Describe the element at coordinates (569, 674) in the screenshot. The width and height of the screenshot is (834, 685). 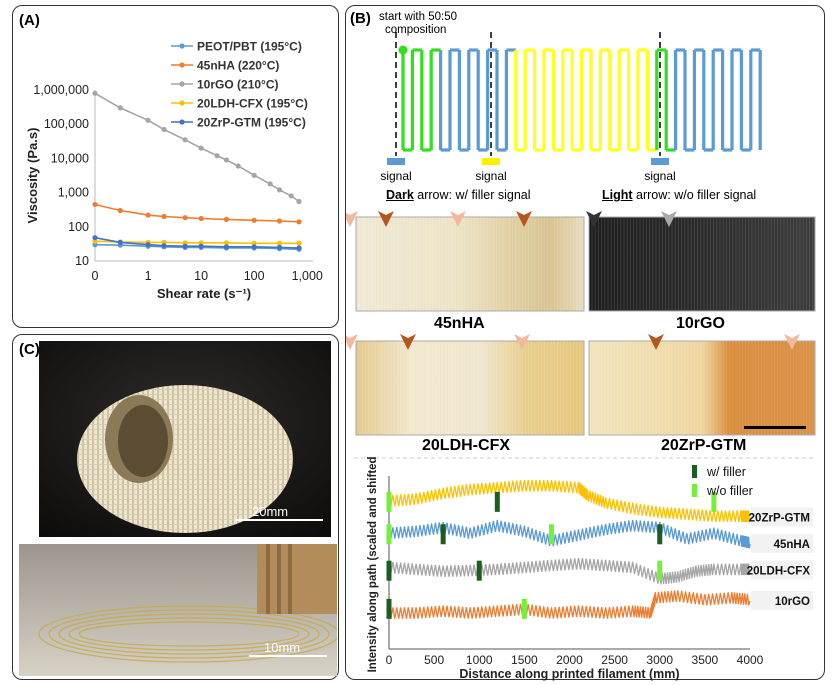
I see `x-axis-label: Distance along printed filament (mm)` at that location.